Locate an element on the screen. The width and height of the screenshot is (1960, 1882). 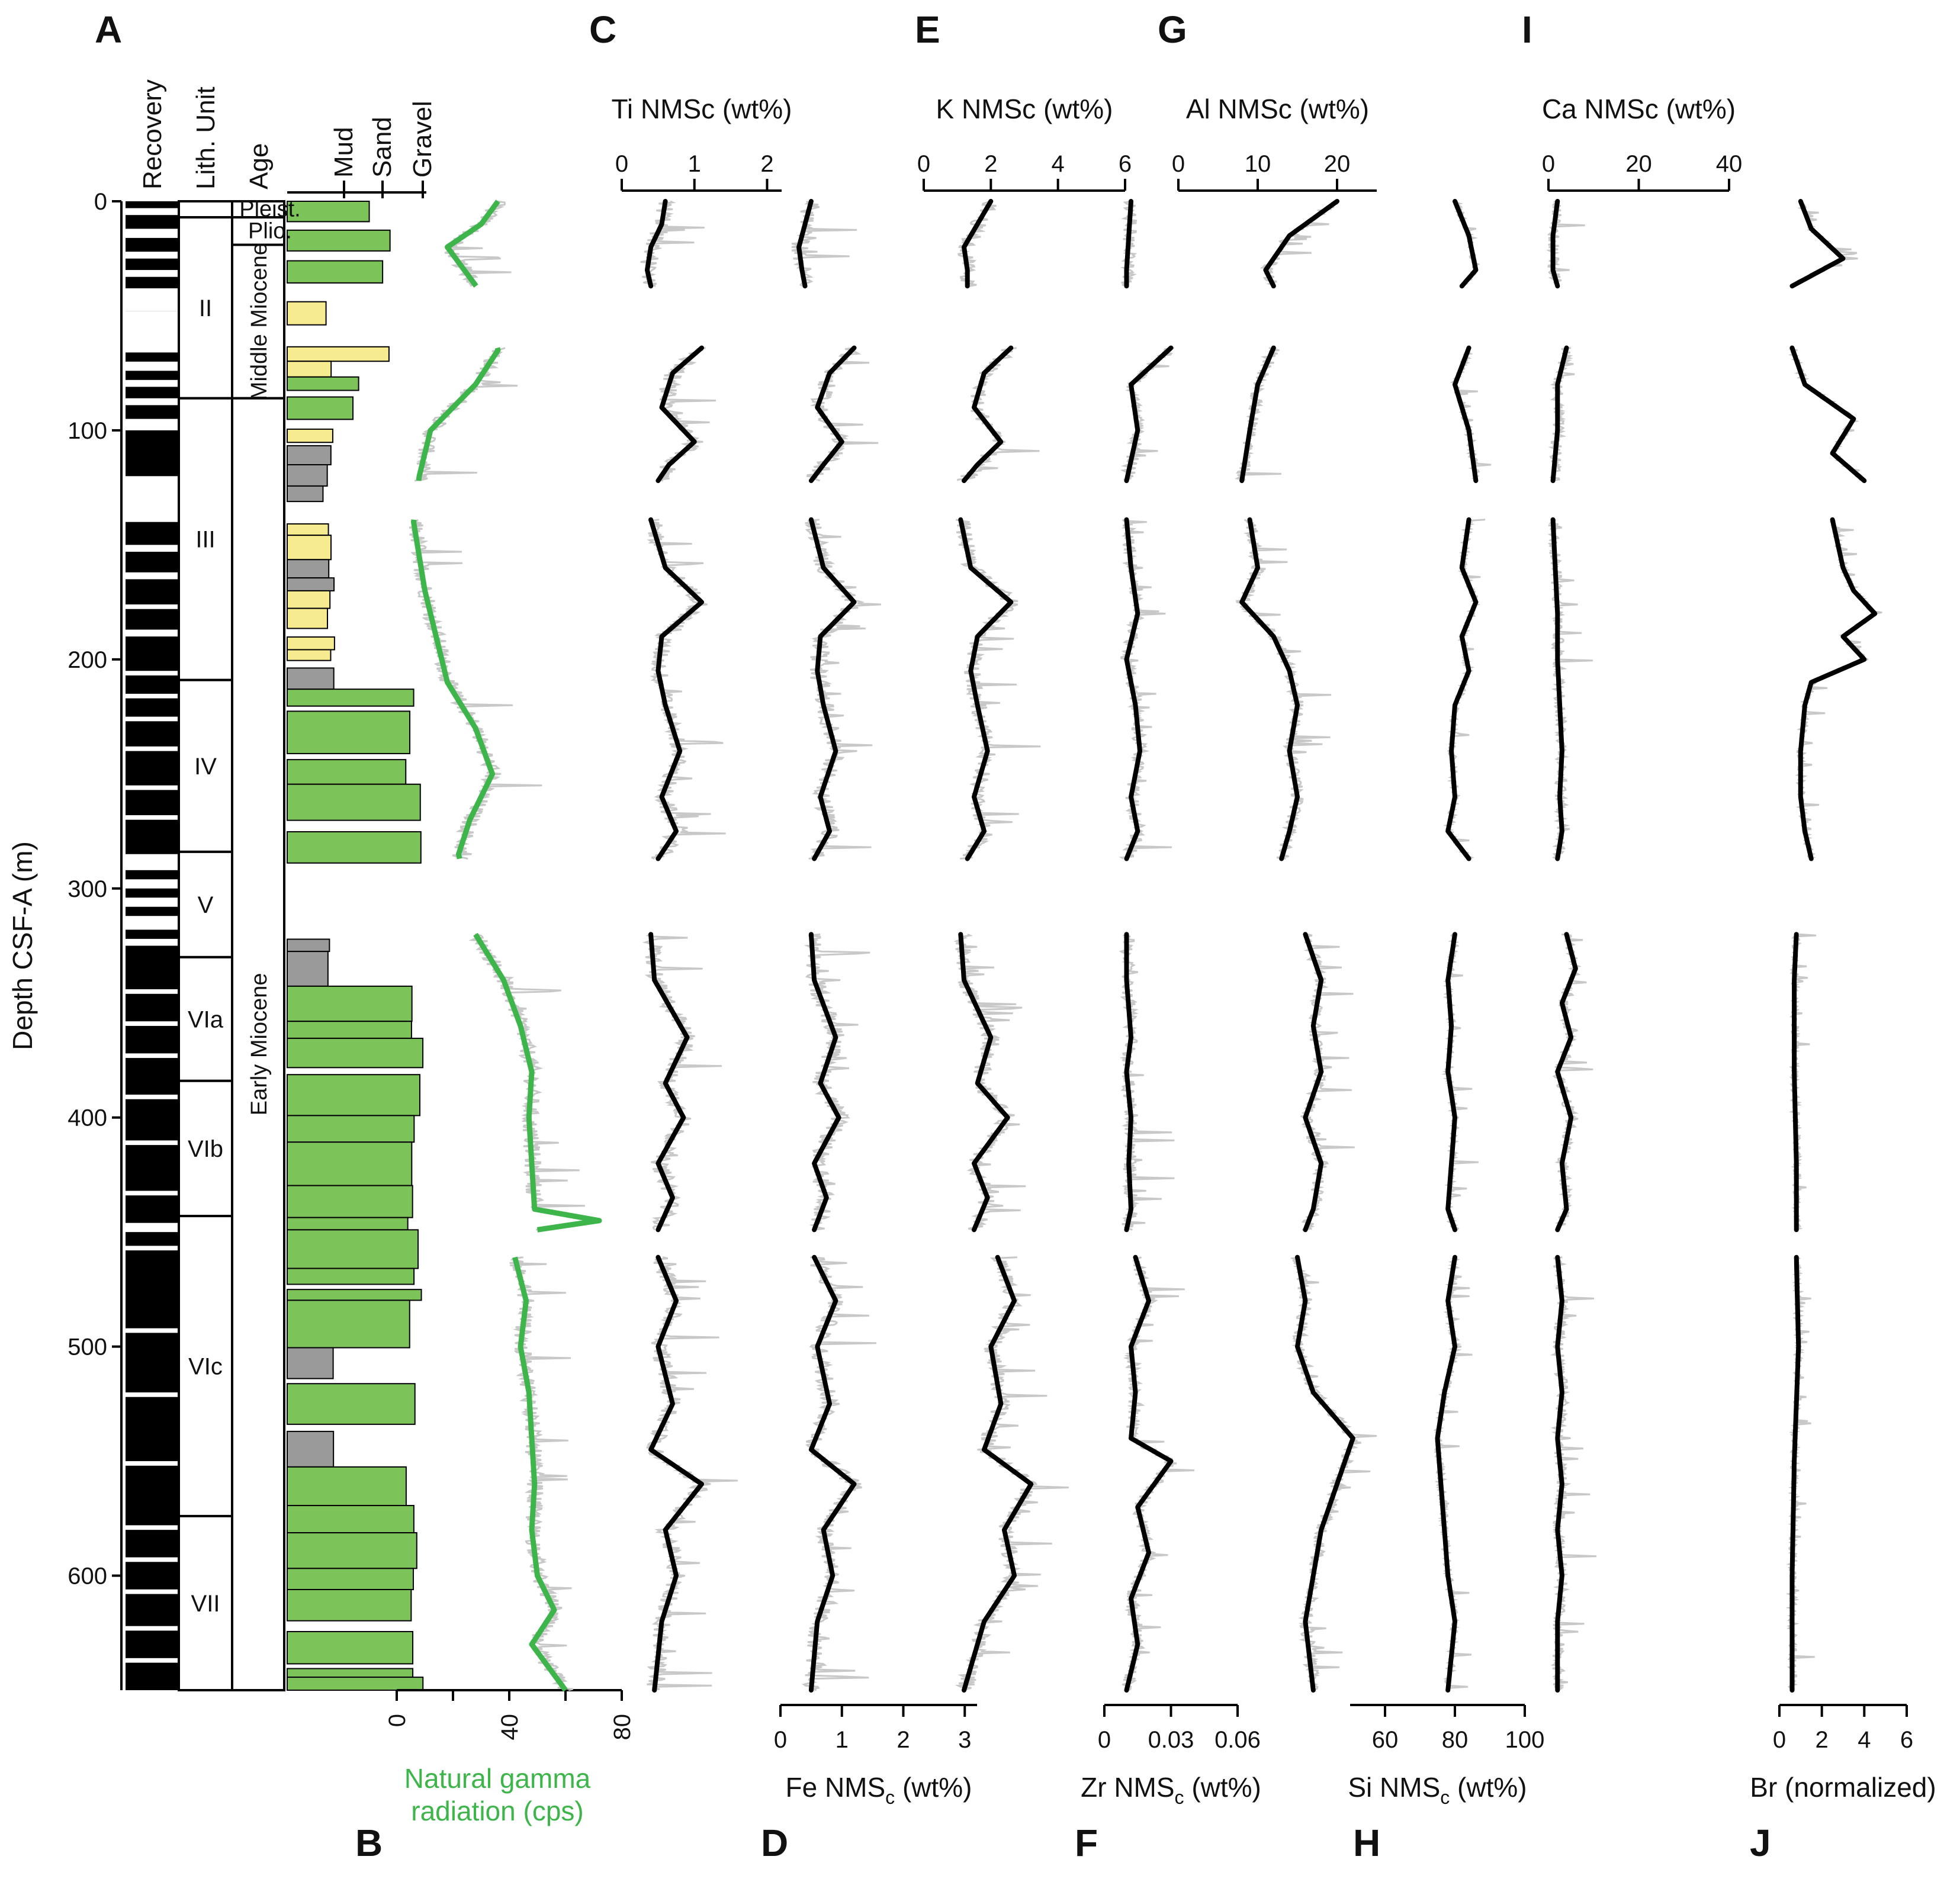
fe-smooth-trace is located at coordinates (832, 414).